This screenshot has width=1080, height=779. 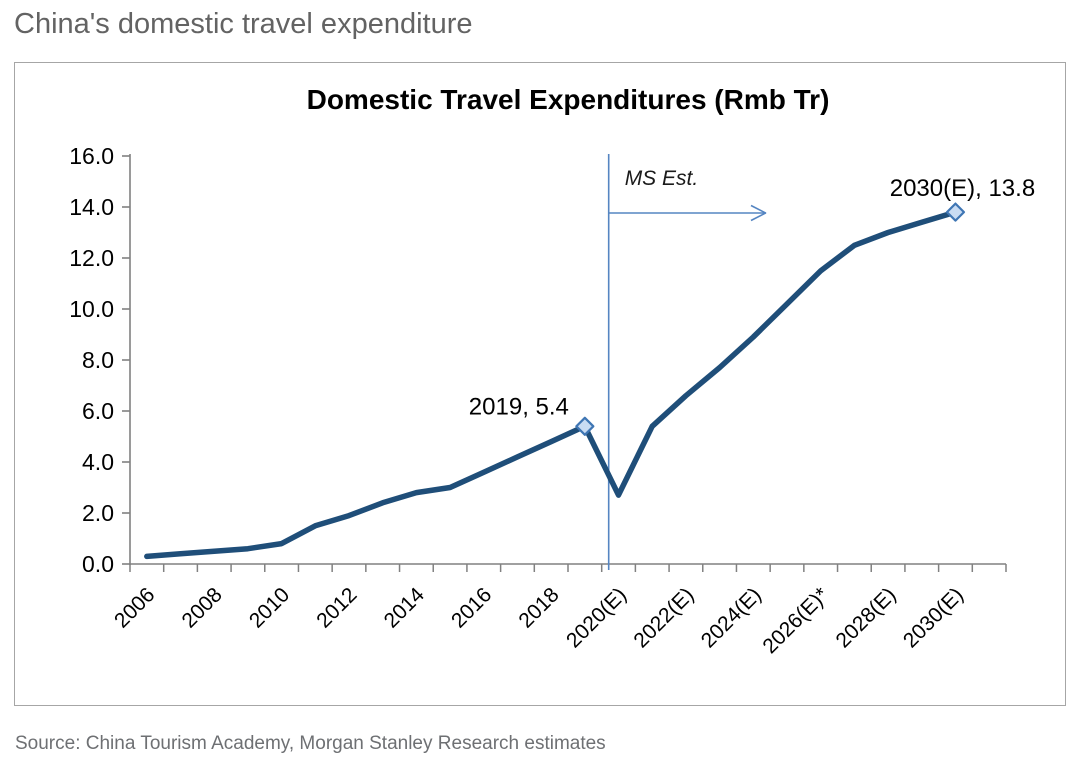 What do you see at coordinates (933, 617) in the screenshot?
I see `x-tick-label: 2030(E)` at bounding box center [933, 617].